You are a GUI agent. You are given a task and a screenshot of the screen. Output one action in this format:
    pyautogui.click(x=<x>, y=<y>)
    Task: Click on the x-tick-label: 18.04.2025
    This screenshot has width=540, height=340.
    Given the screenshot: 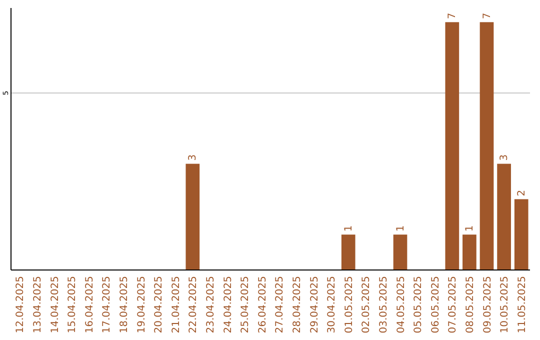 What is the action you would take?
    pyautogui.click(x=124, y=305)
    